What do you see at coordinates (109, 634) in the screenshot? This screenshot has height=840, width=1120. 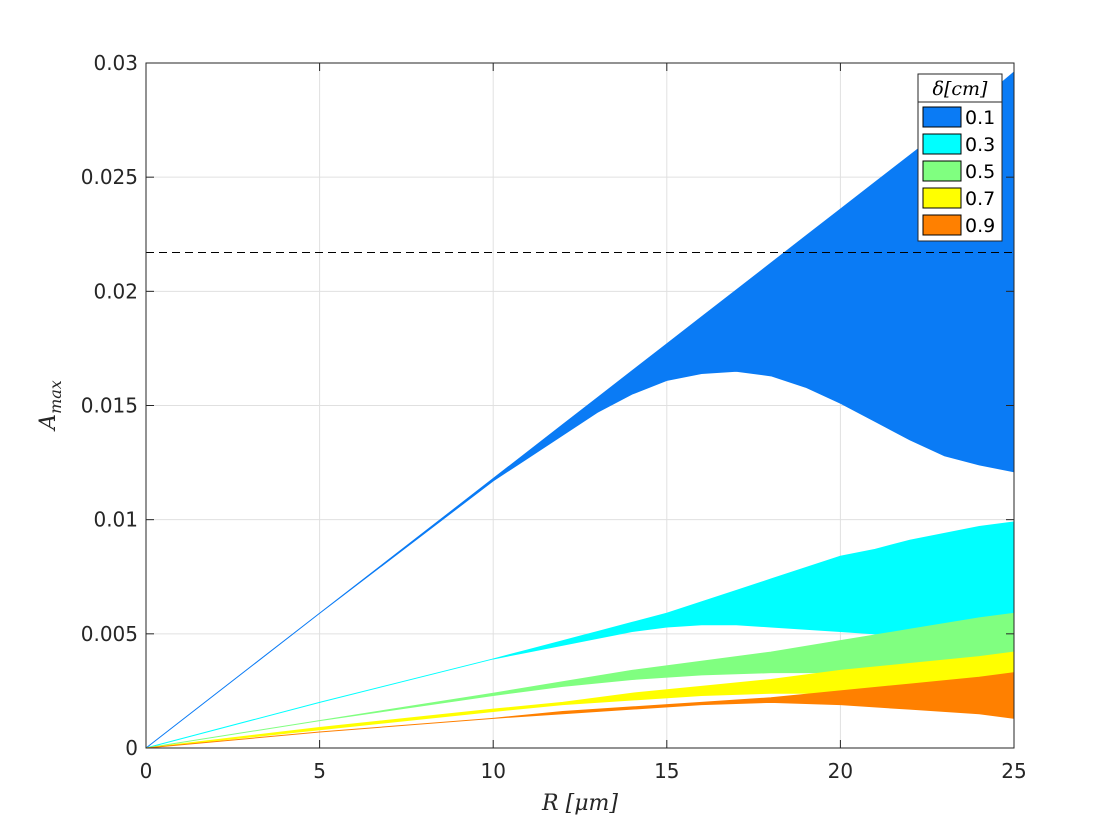 I see `y-tick-label: 0.005` at bounding box center [109, 634].